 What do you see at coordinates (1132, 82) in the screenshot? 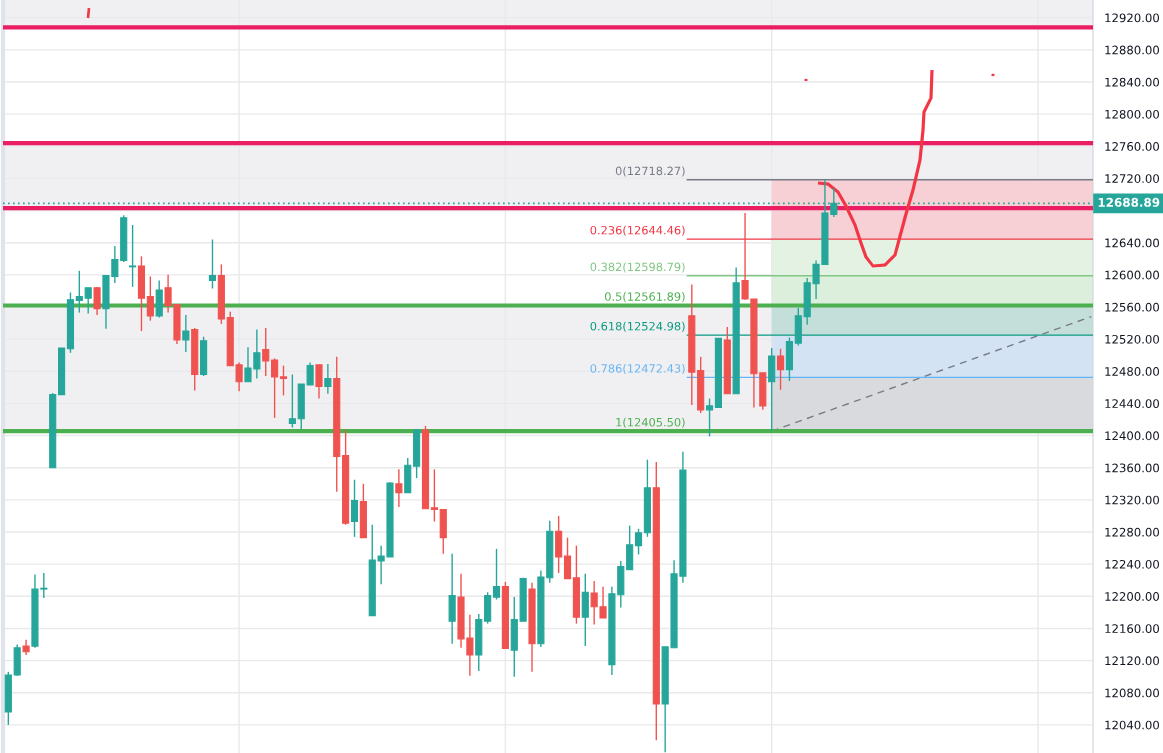
I see `y-tick-label: 12840.00` at bounding box center [1132, 82].